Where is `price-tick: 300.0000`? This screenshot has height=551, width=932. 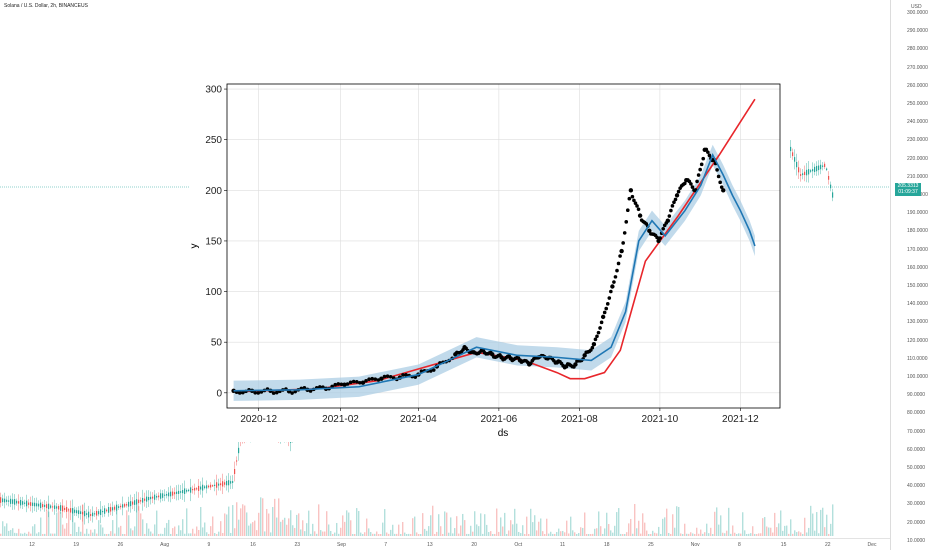
price-tick: 300.0000 is located at coordinates (917, 13).